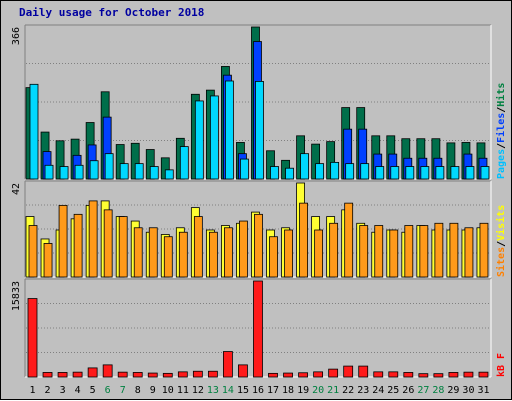  What do you see at coordinates (501, 164) in the screenshot?
I see `legend-entry: Pages` at bounding box center [501, 164].